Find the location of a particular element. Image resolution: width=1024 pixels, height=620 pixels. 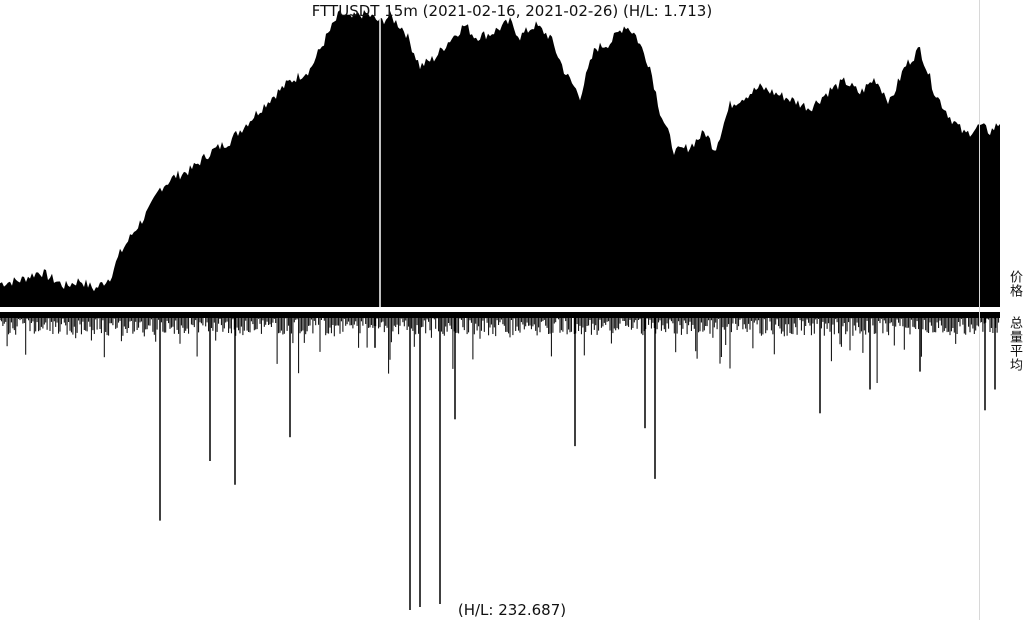

right-border is located at coordinates (979, 310).